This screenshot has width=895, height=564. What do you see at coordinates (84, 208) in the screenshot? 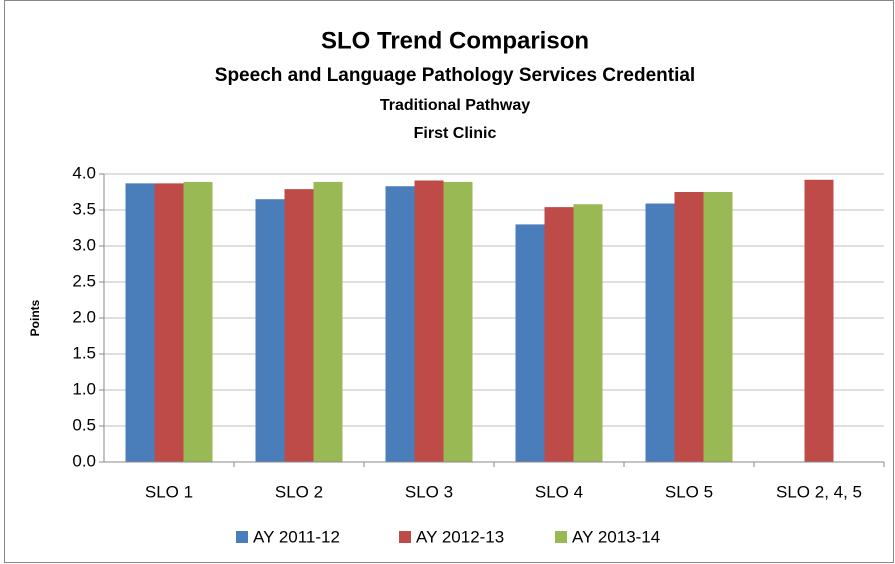
I see `y-tick-label: 3.5` at bounding box center [84, 208].